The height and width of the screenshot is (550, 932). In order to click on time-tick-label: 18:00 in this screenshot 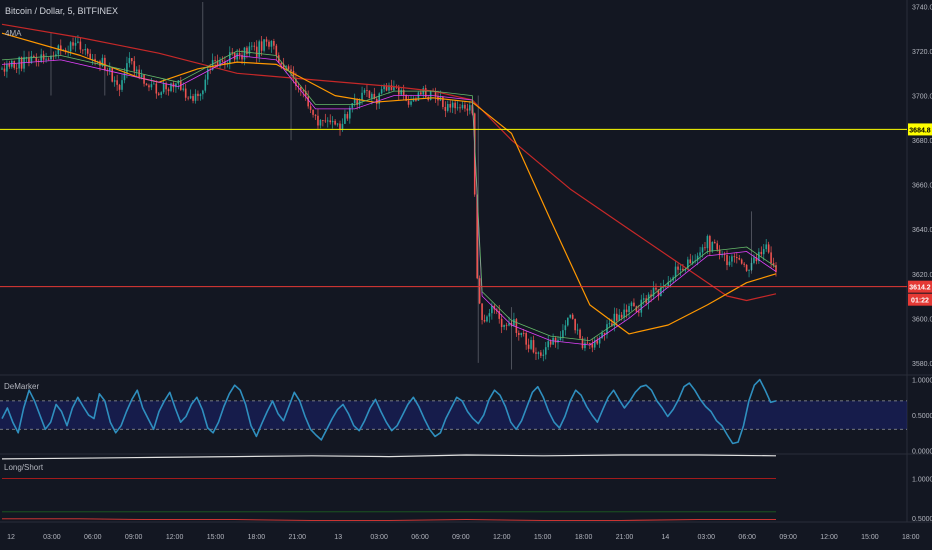, I will do `click(584, 537)`.